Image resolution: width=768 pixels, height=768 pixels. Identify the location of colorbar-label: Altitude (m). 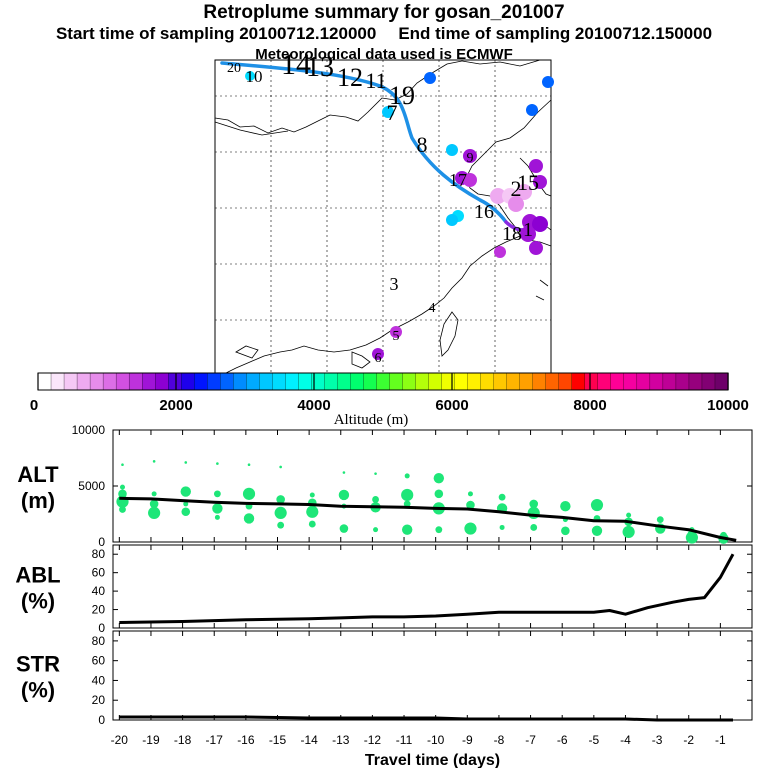
(371, 420).